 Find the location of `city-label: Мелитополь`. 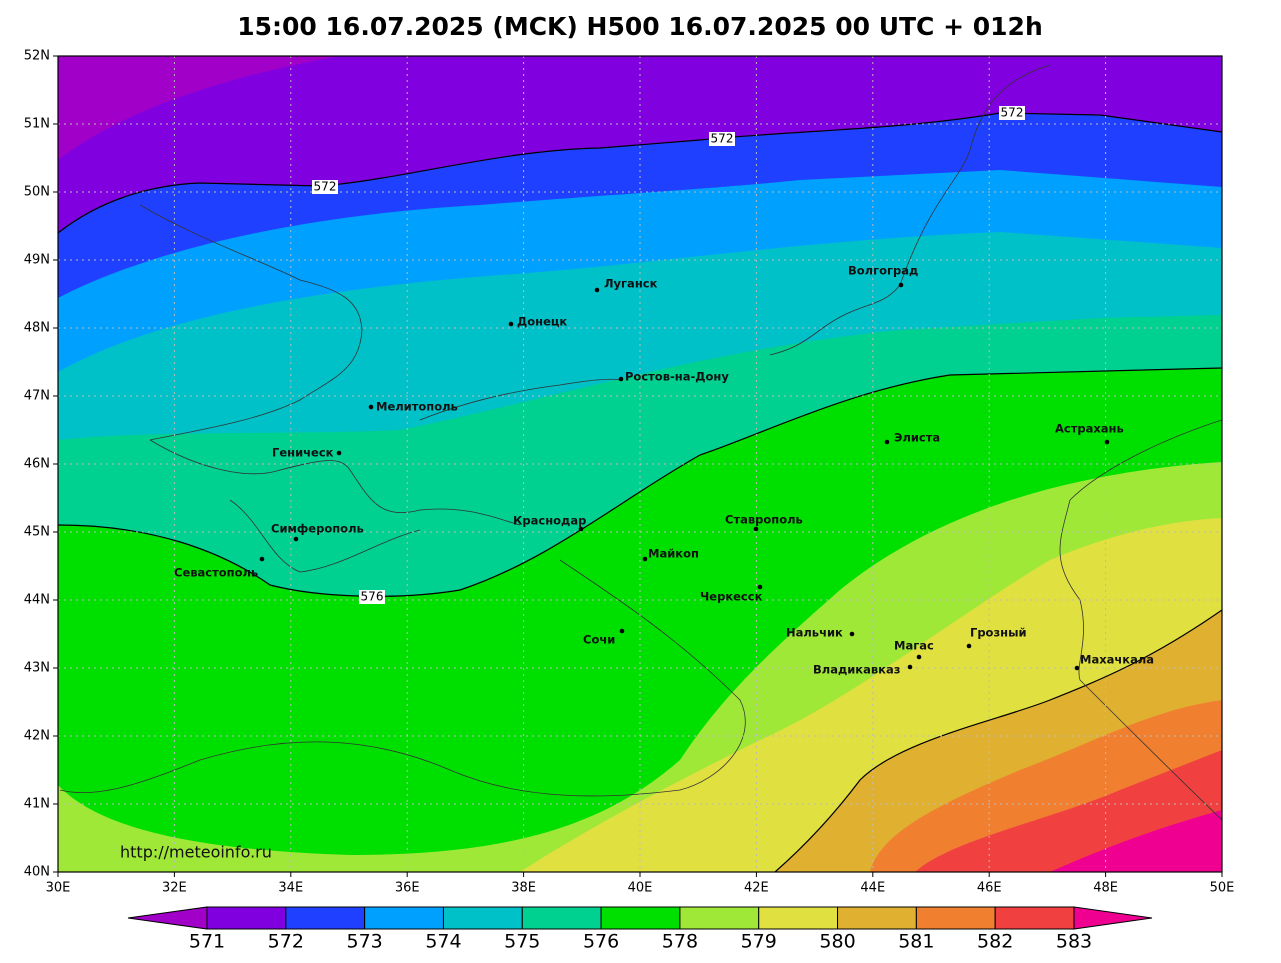

city-label: Мелитополь is located at coordinates (417, 407).